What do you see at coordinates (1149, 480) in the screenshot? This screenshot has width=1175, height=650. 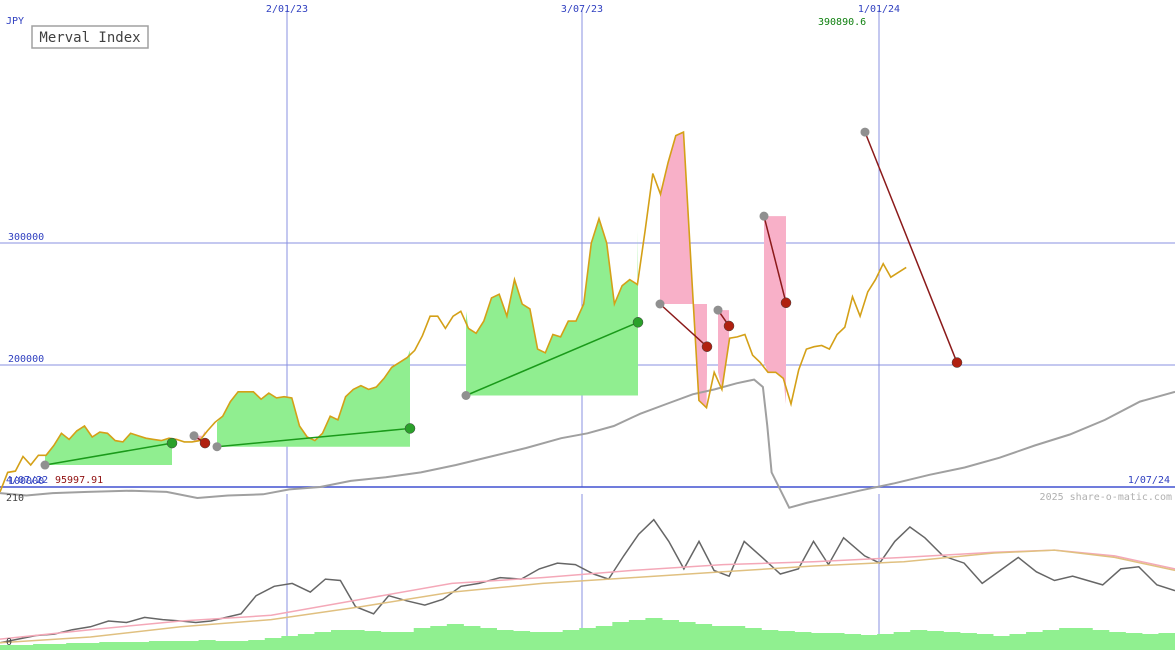 I see `range-end-label: 1/07/24` at bounding box center [1149, 480].